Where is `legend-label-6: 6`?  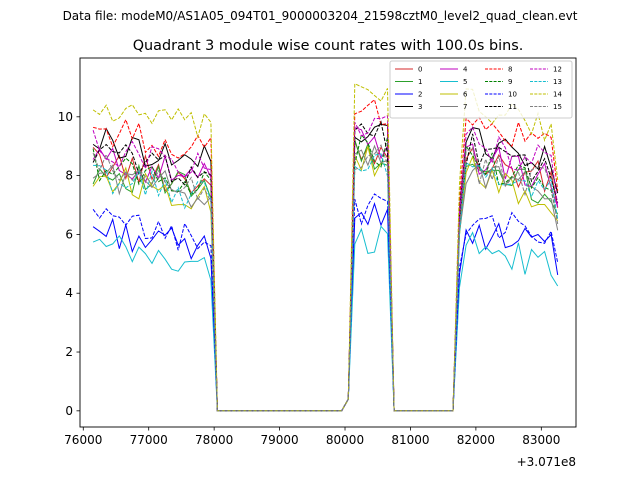
legend-label-6: 6 is located at coordinates (465, 95).